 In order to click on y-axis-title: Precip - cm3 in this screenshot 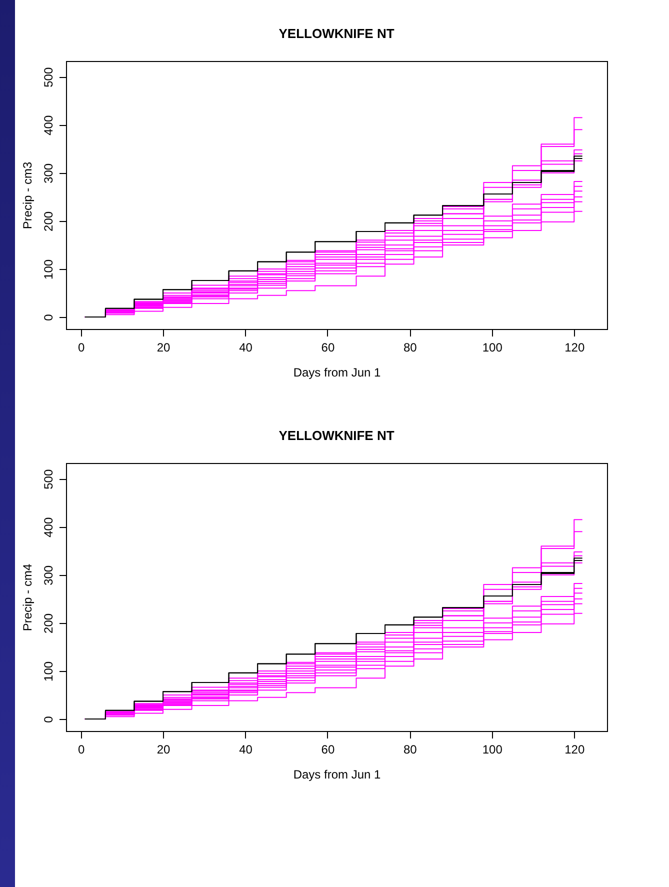, I will do `click(27, 196)`.